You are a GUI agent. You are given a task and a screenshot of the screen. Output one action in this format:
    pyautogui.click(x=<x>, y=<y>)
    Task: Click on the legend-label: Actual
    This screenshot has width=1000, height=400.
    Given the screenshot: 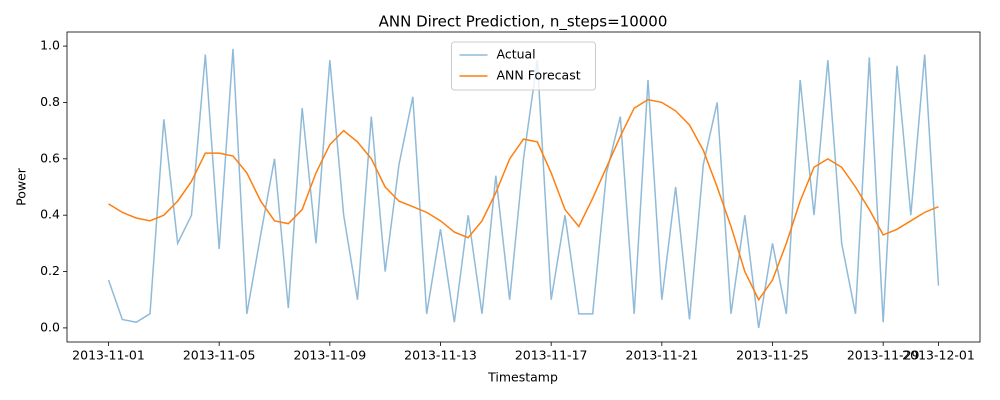 What is the action you would take?
    pyautogui.click(x=516, y=54)
    